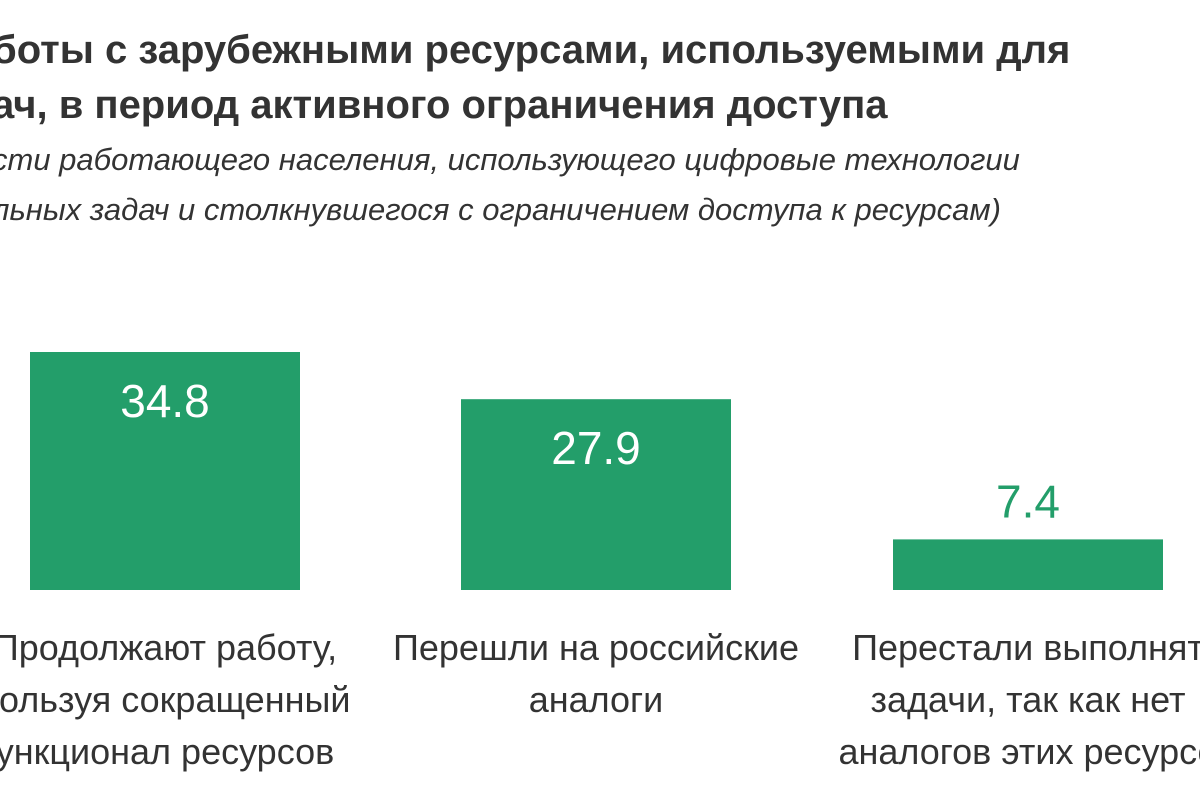 The image size is (1200, 800). Describe the element at coordinates (165, 401) in the screenshot. I see `data-label-1: 34.8` at that location.